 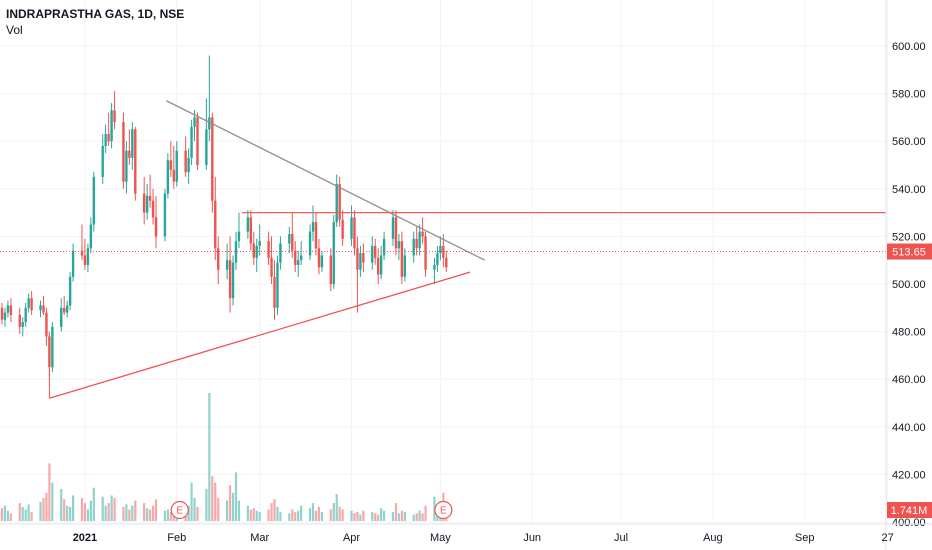 What do you see at coordinates (443, 511) in the screenshot?
I see `earnings-marker-label: E` at bounding box center [443, 511].